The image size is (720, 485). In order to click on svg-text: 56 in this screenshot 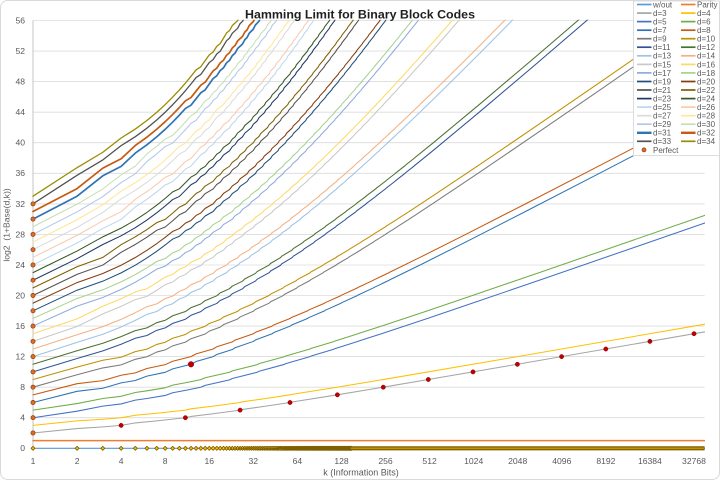, I will do `click(20, 20)`.